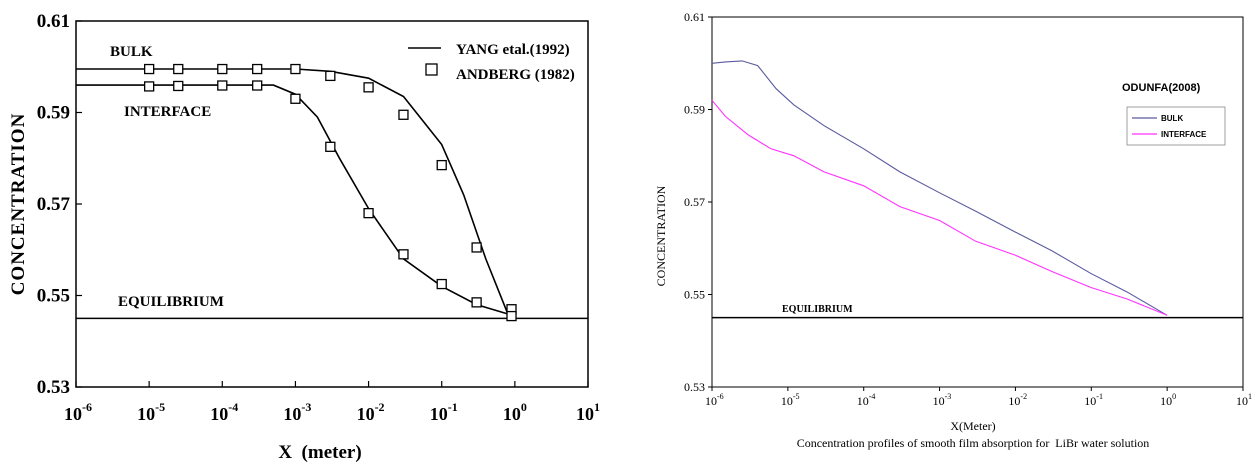 The image size is (1259, 467). Describe the element at coordinates (151, 412) in the screenshot. I see `left-x-tick-label: 10⁻⁵` at that location.